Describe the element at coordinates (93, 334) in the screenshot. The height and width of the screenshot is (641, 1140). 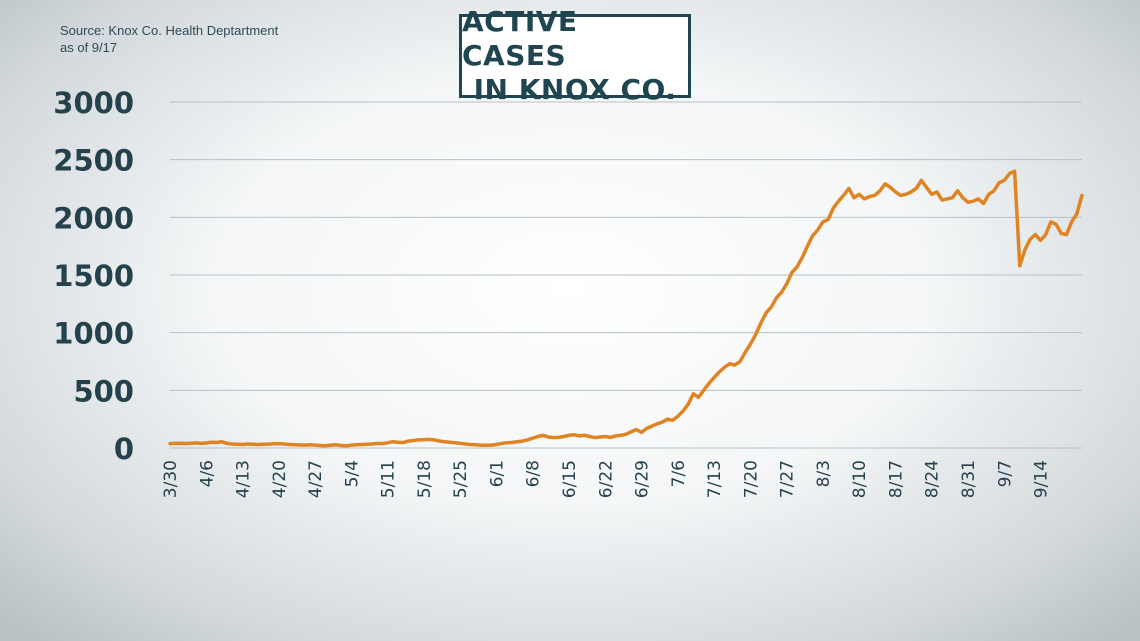
I see `y-tick-label: 1000` at that location.